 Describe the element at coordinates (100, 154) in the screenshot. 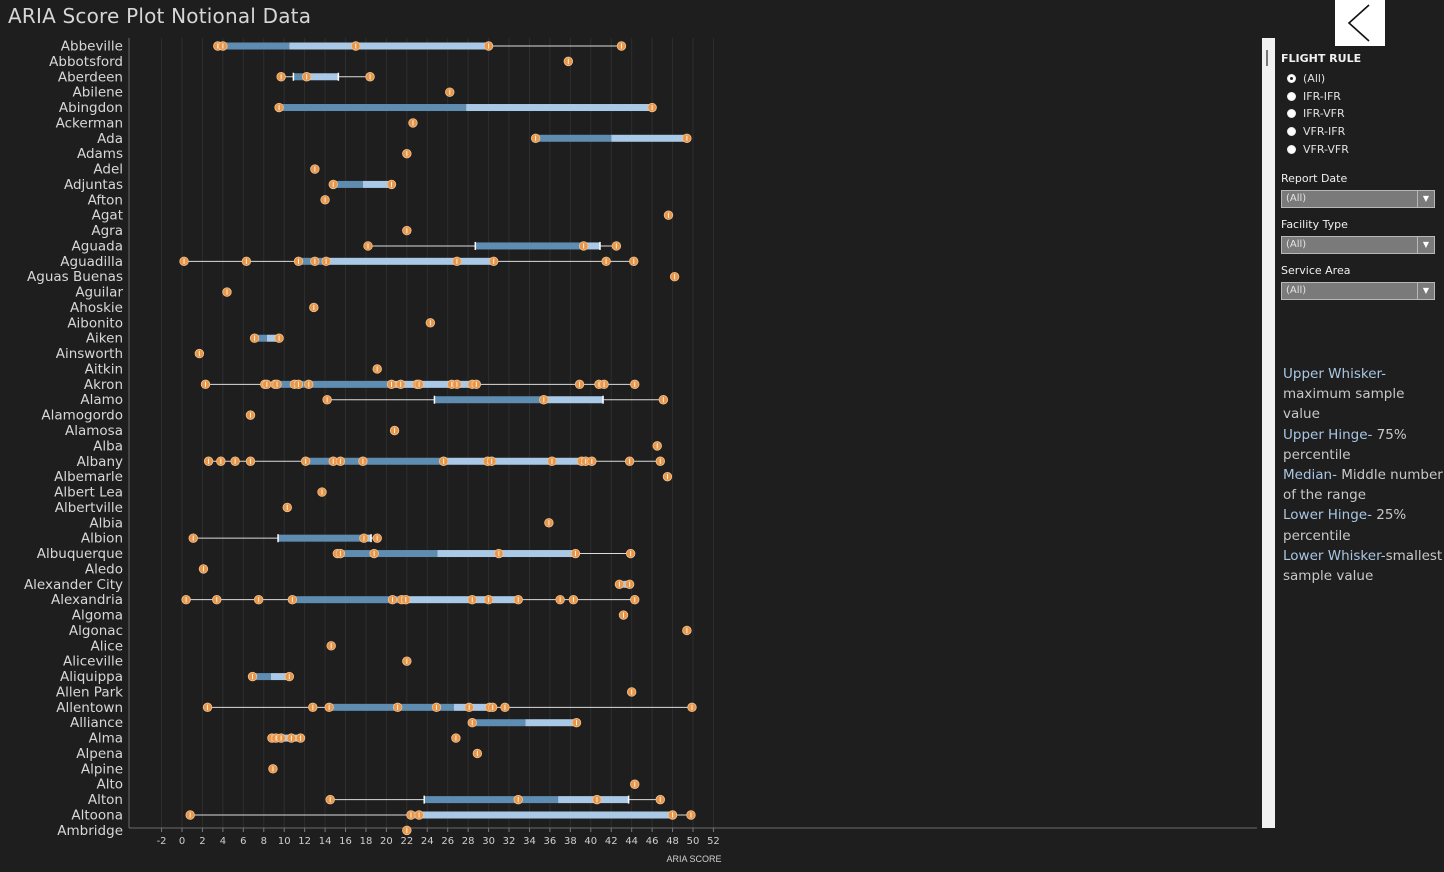

I see `row-label: Adams` at that location.